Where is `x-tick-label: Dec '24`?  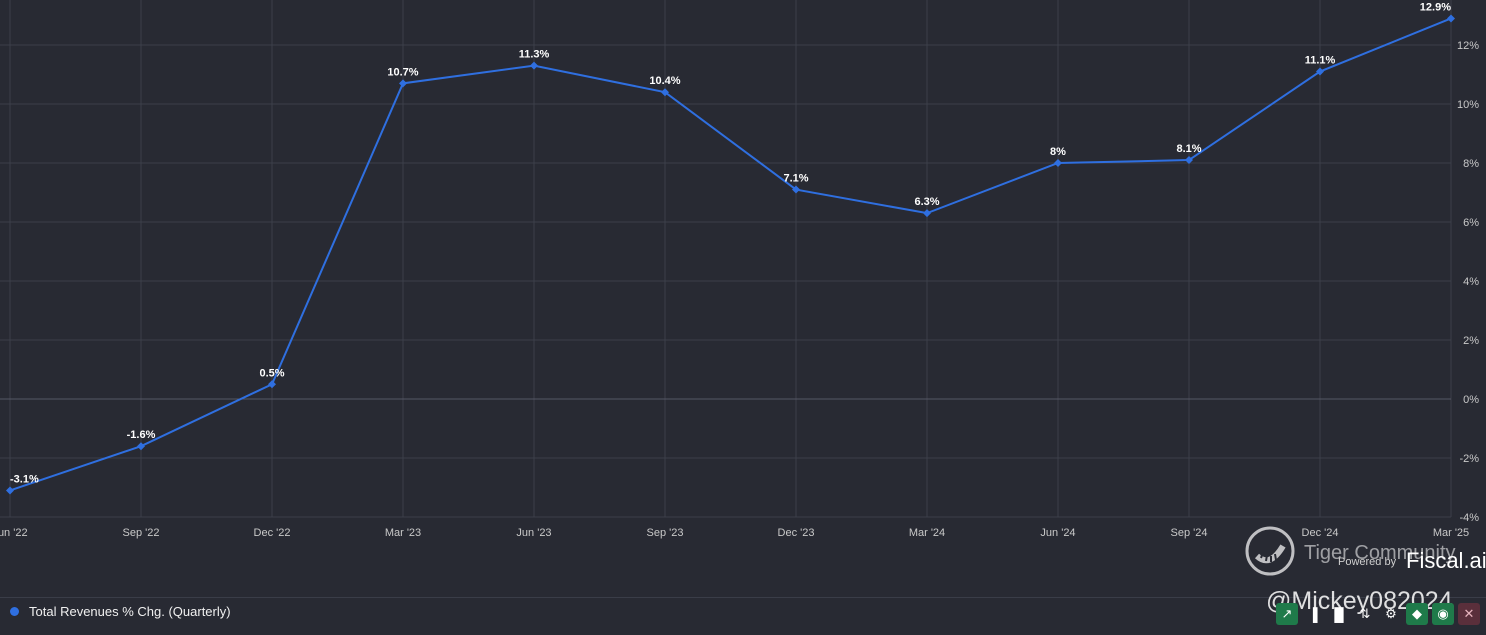
x-tick-label: Dec '24 is located at coordinates (1320, 533).